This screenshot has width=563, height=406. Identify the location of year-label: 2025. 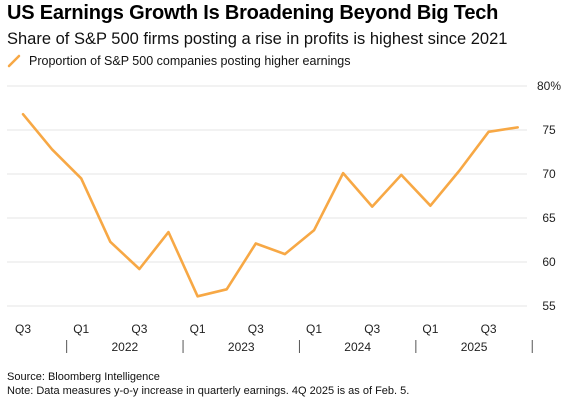
(474, 347).